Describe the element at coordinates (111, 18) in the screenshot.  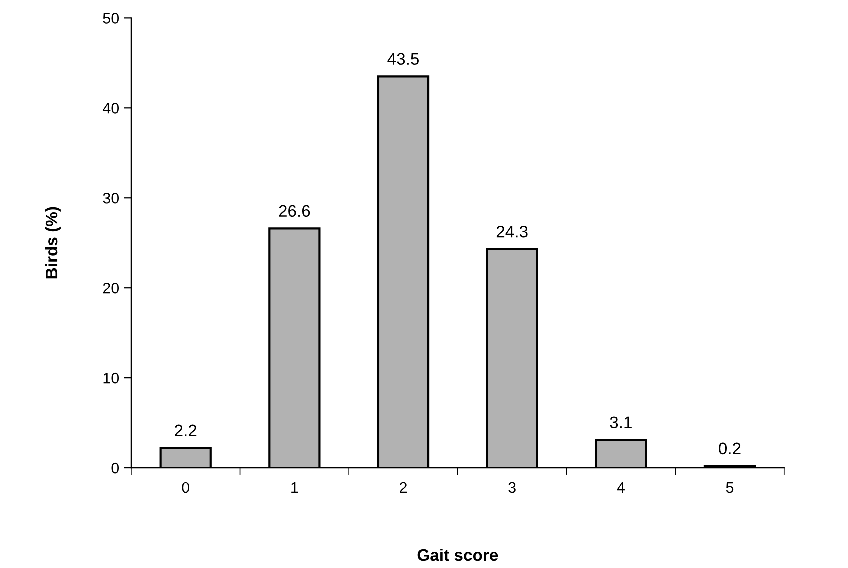
I see `y-tick-label: 50` at that location.